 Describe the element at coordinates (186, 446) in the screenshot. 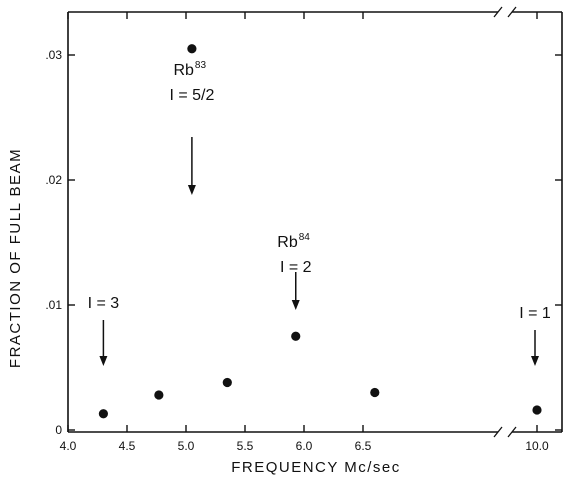

I see `x-tick-label: 5.0` at that location.